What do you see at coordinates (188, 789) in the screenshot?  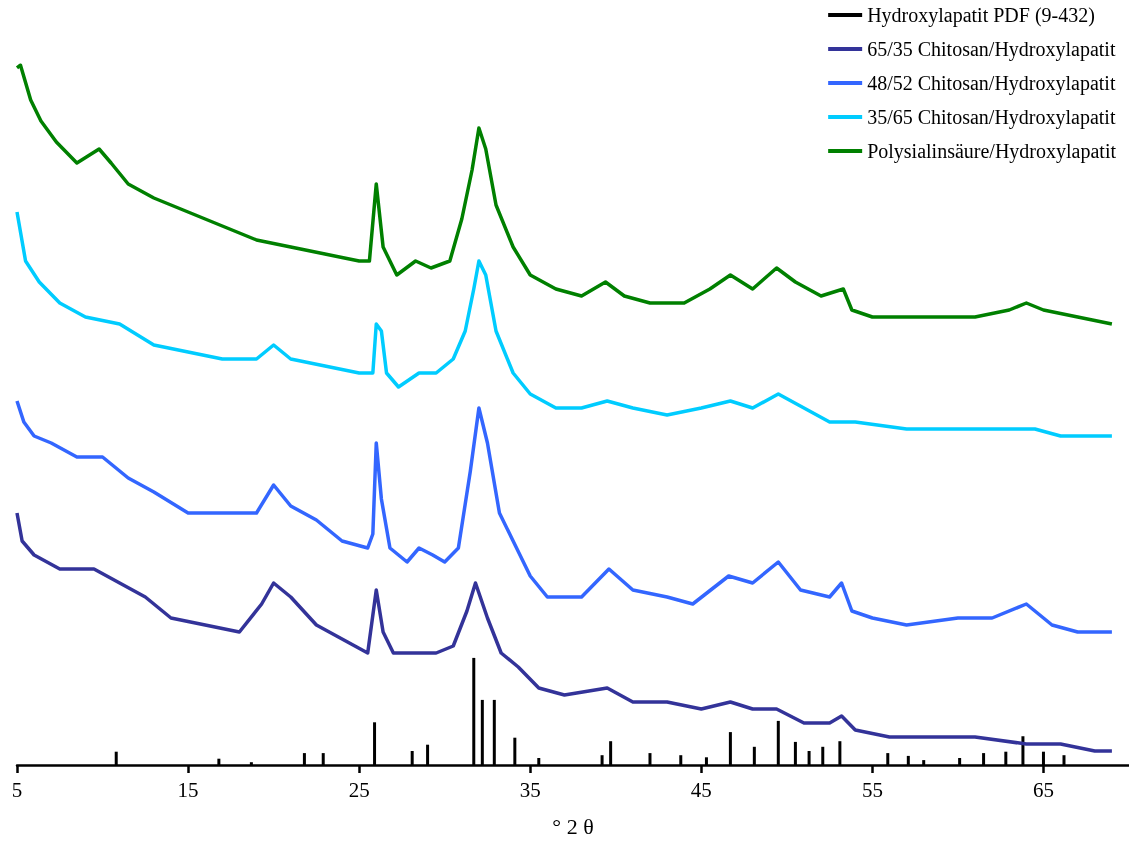 I see `x-tick-label: 15` at bounding box center [188, 789].